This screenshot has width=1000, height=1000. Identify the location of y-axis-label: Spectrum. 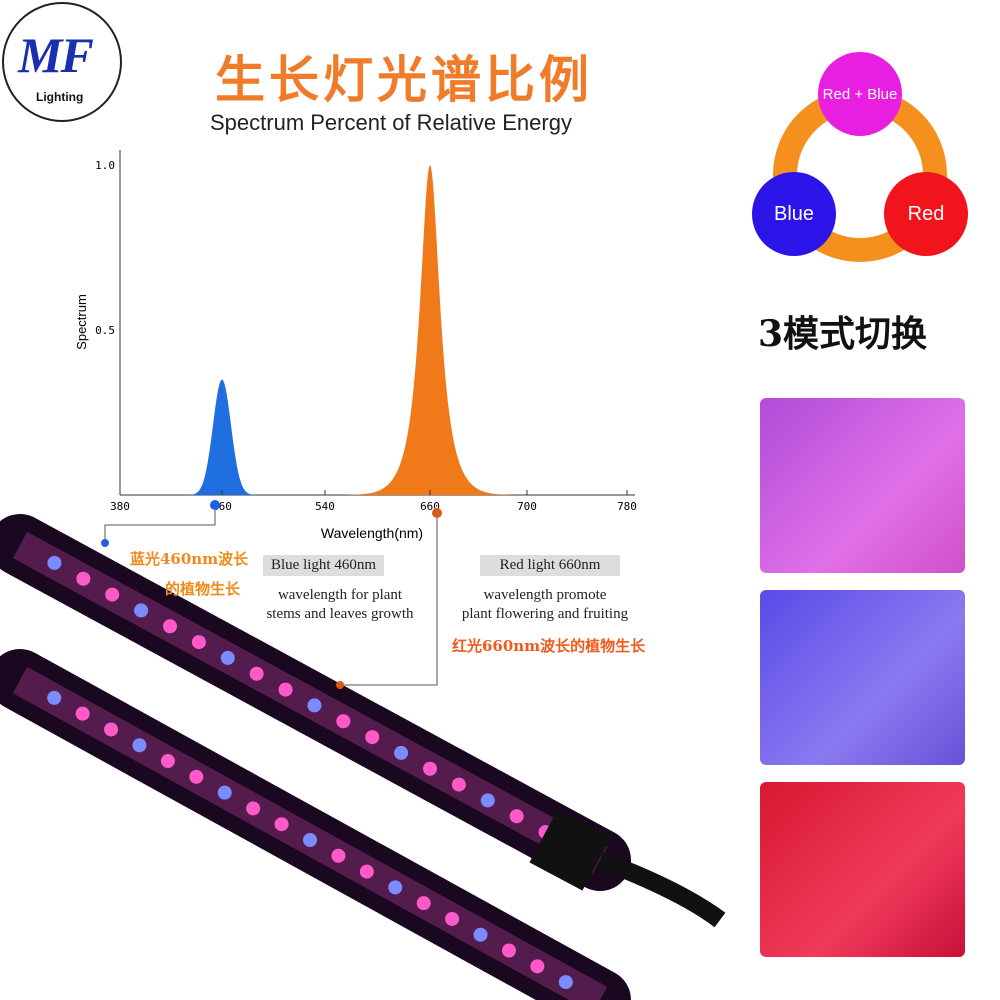
(81, 322).